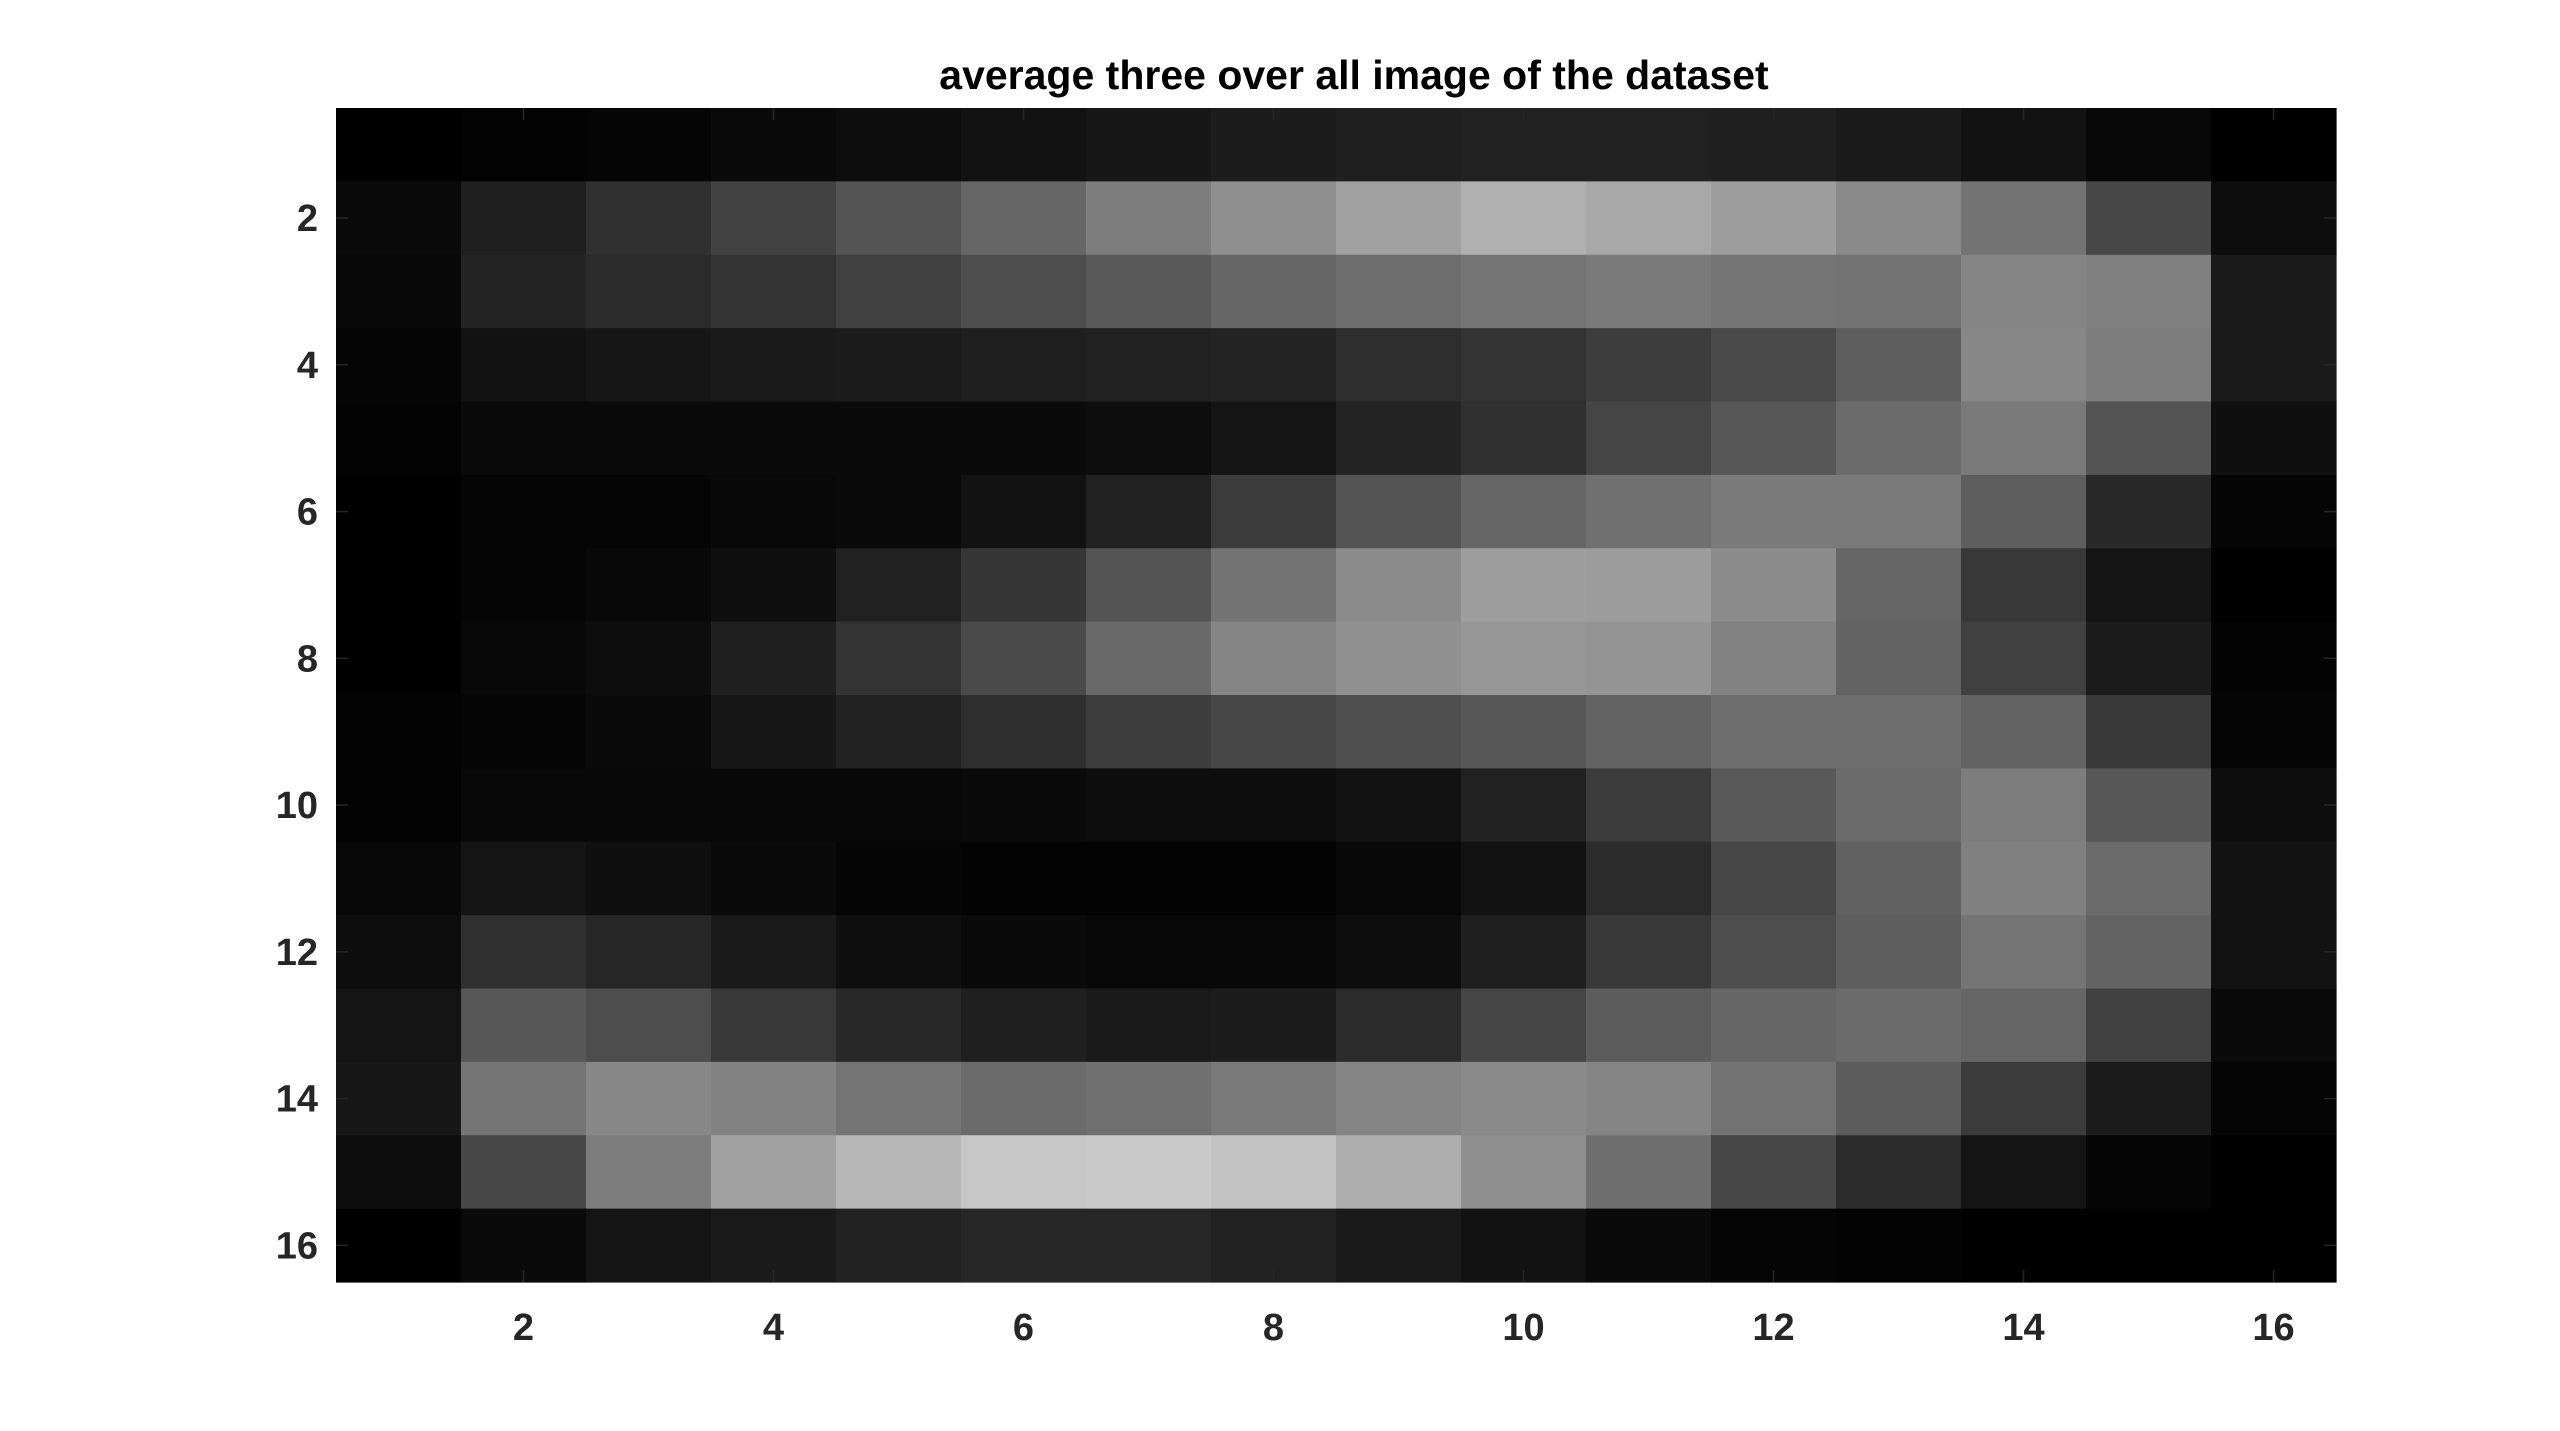  What do you see at coordinates (2024, 365) in the screenshot?
I see `heatmap-cell-r4-c14` at bounding box center [2024, 365].